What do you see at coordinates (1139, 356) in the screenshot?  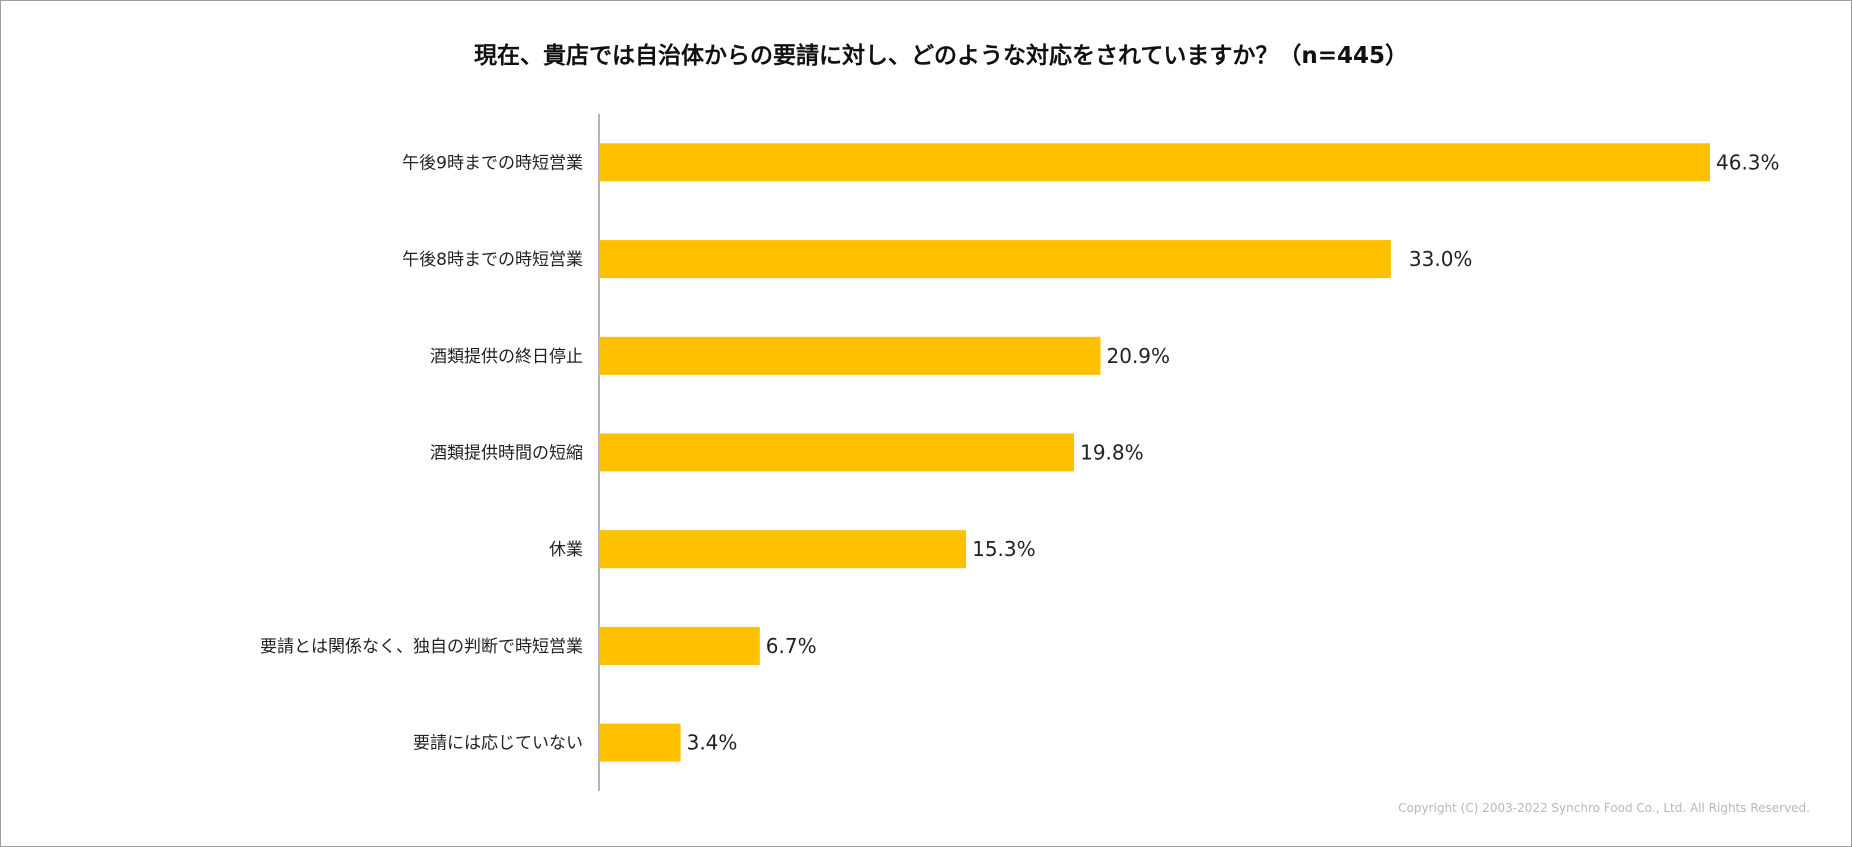 I see `value-label-3: 20.9%` at bounding box center [1139, 356].